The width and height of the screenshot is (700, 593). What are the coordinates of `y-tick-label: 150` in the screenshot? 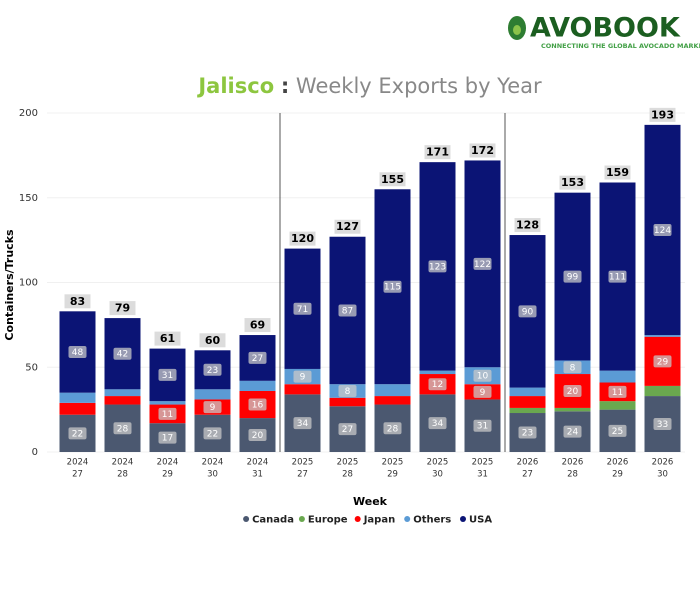 It's located at (28, 198).